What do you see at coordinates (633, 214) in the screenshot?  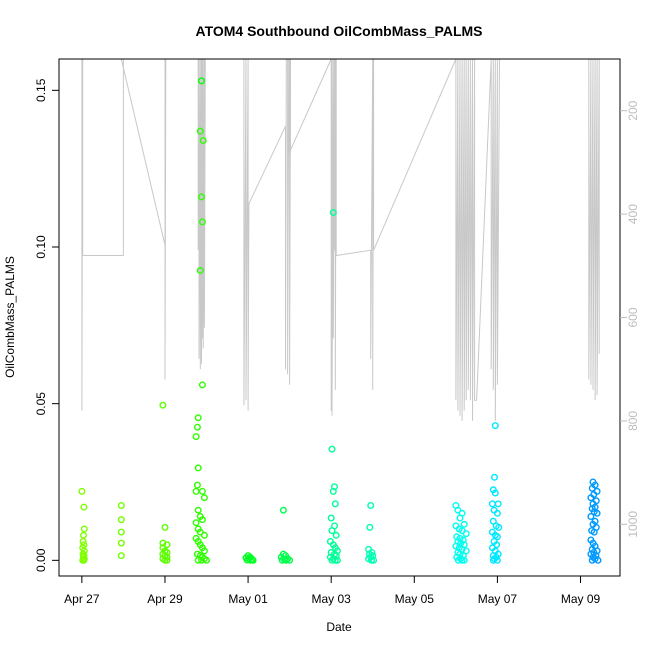 I see `right-tick-label: 400` at bounding box center [633, 214].